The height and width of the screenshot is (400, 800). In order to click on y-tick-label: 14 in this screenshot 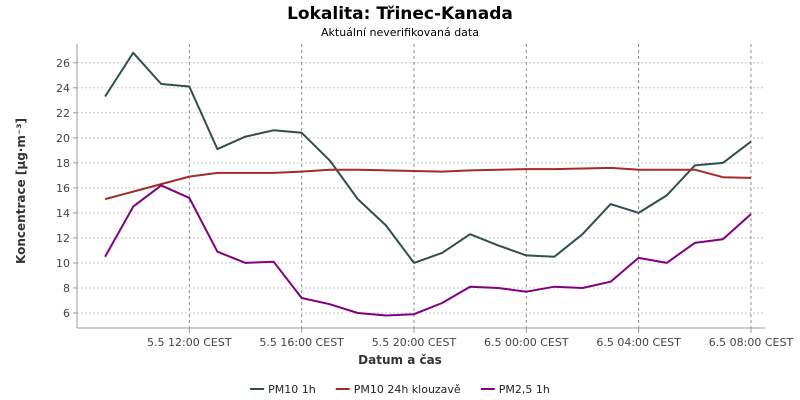, I will do `click(63, 213)`.